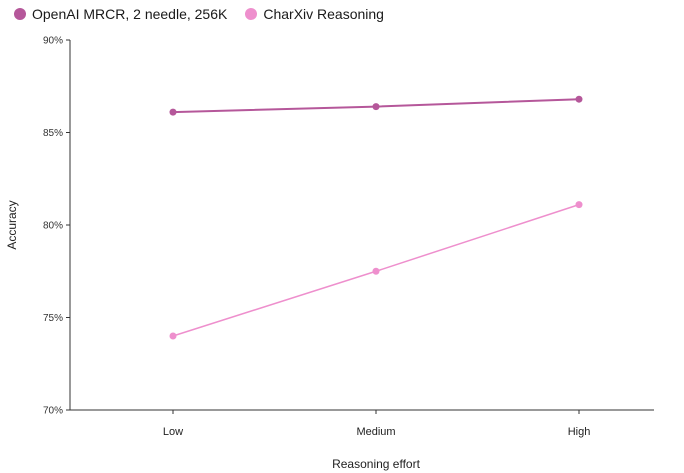 This screenshot has height=473, width=684. Describe the element at coordinates (53, 318) in the screenshot. I see `y-tick-label: 75%` at that location.